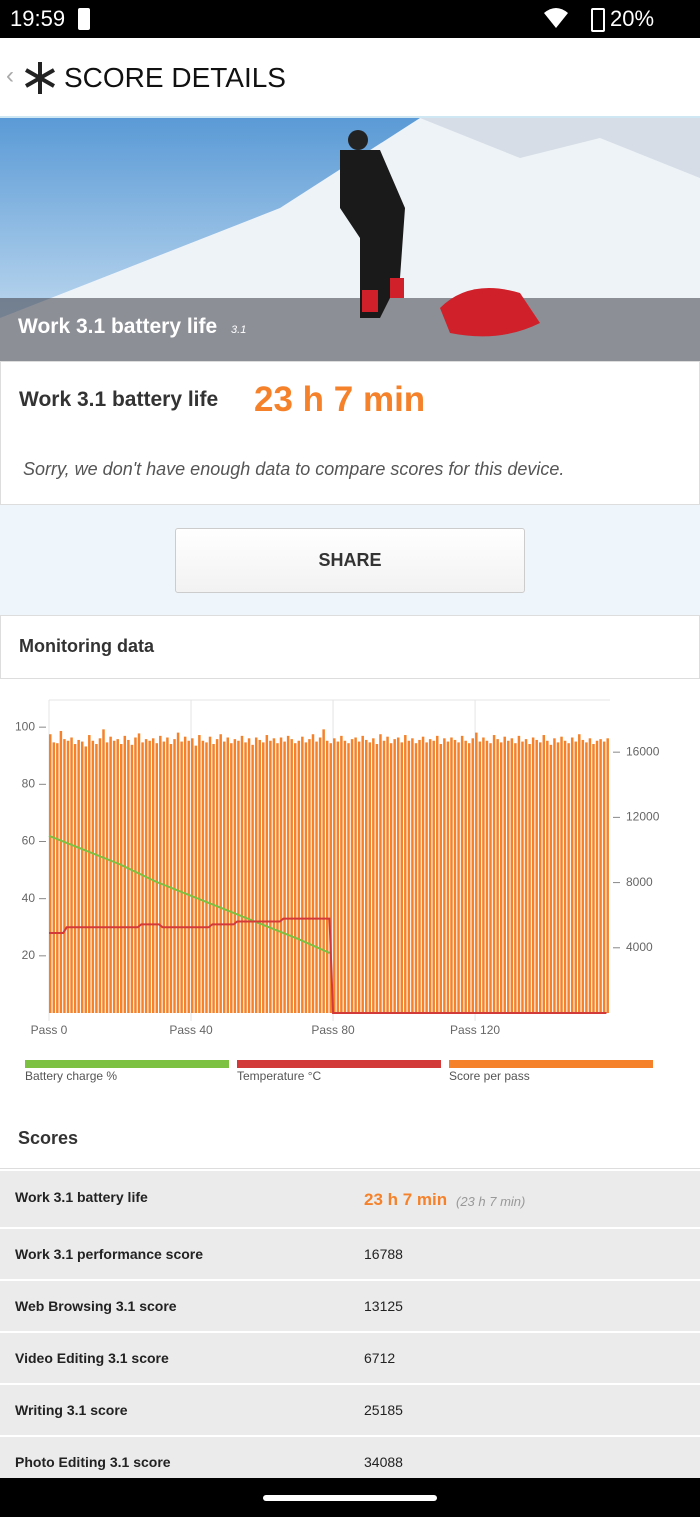 The image size is (700, 1517). What do you see at coordinates (92, 1358) in the screenshot?
I see `score-name: Video Editing 3.1 score` at bounding box center [92, 1358].